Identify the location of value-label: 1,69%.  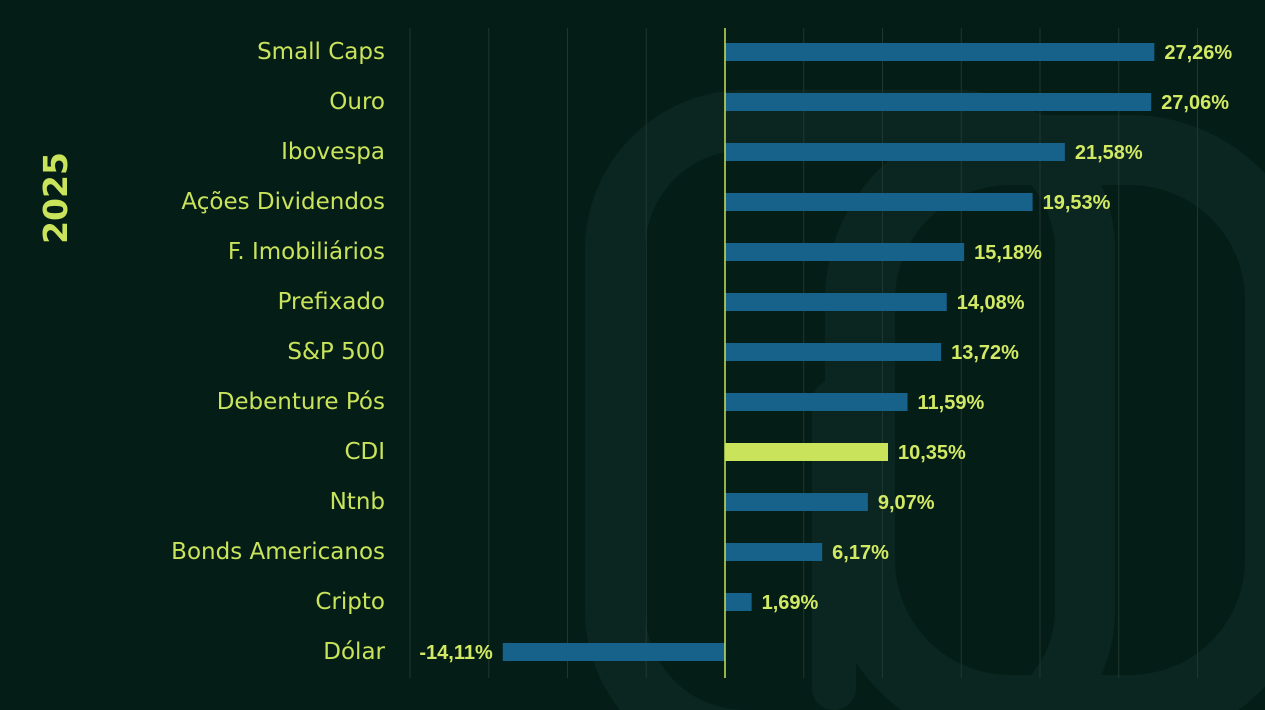
(790, 603).